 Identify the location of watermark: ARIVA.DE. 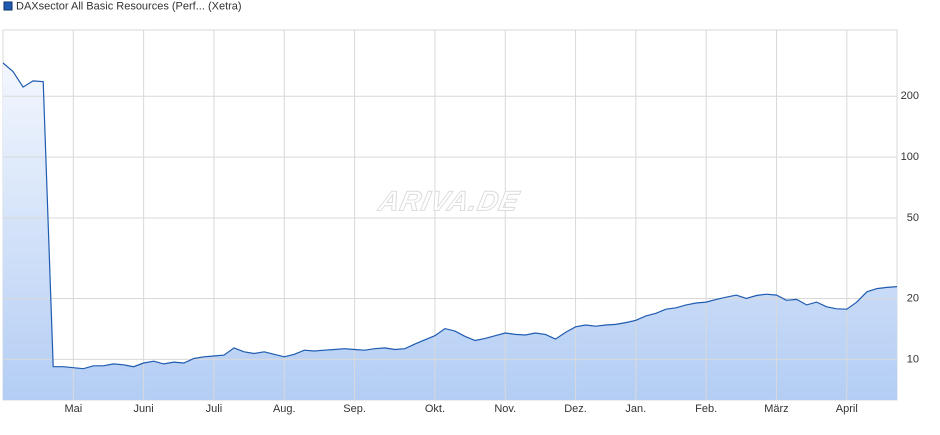
(448, 201).